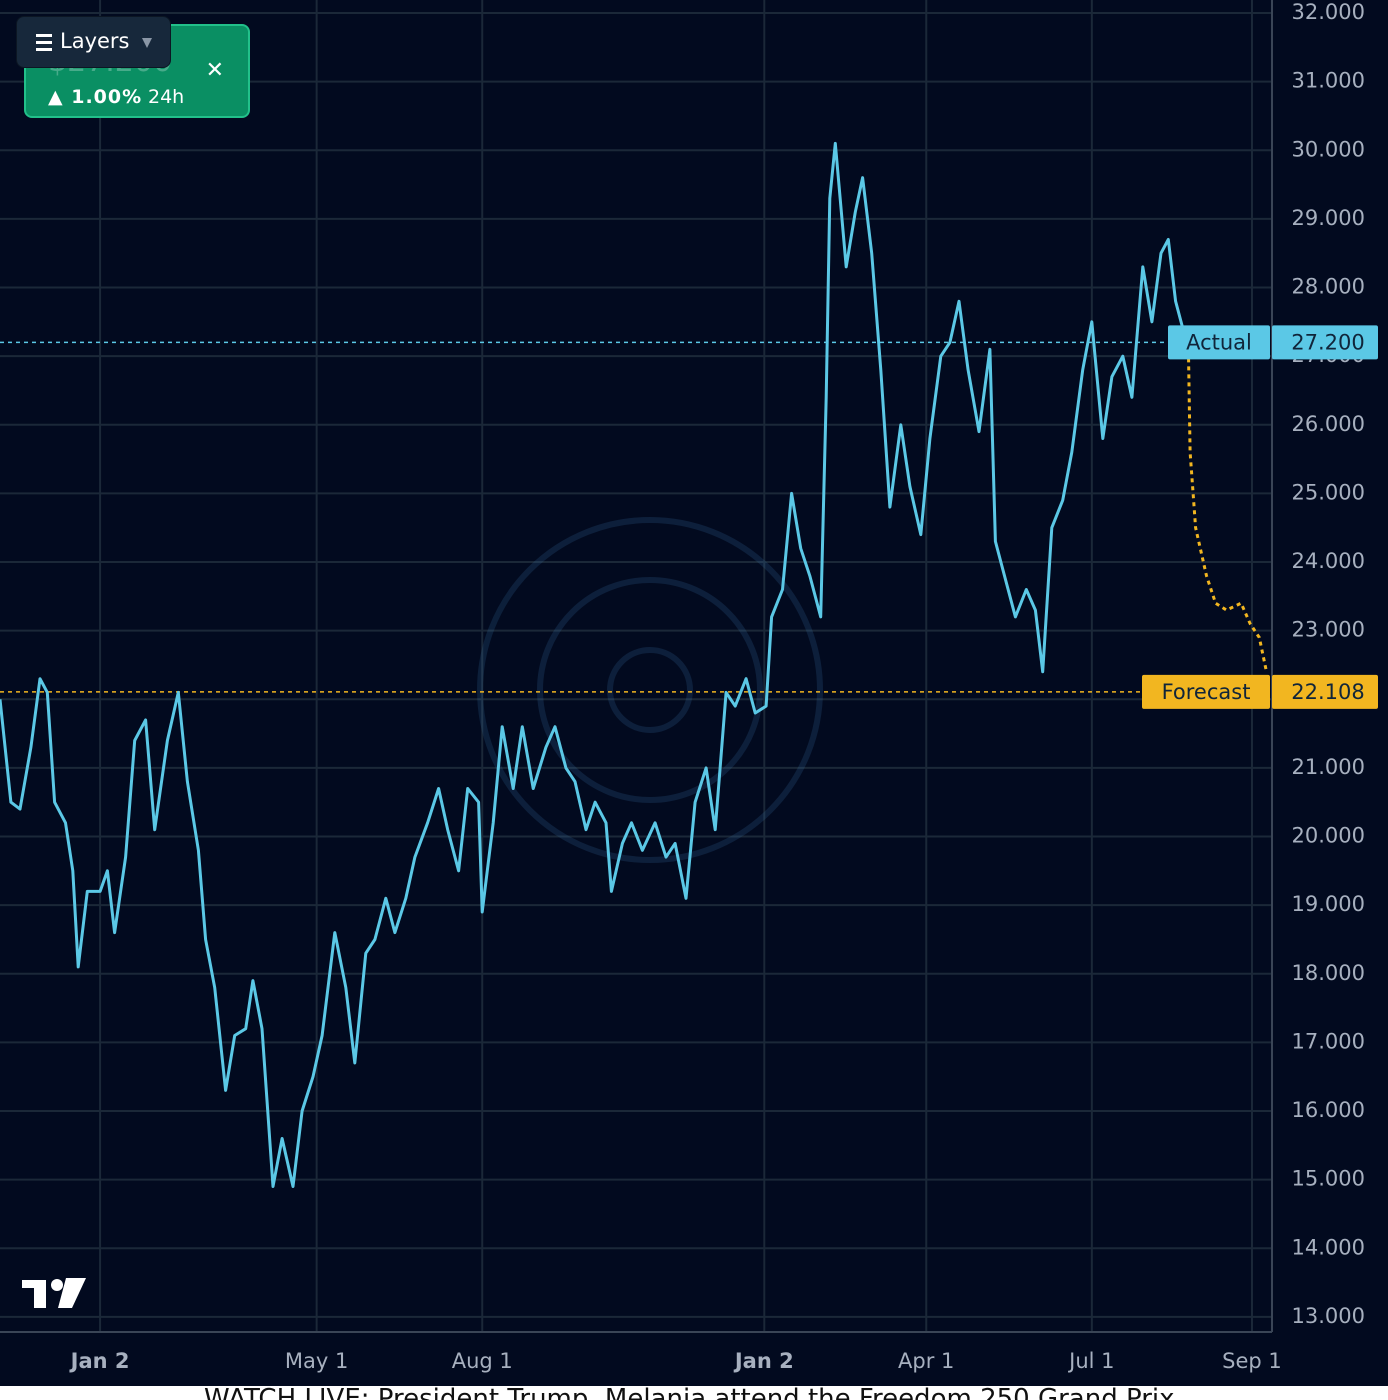 The width and height of the screenshot is (1388, 1400). What do you see at coordinates (1328, 836) in the screenshot?
I see `y-tick-label: 20.000` at bounding box center [1328, 836].